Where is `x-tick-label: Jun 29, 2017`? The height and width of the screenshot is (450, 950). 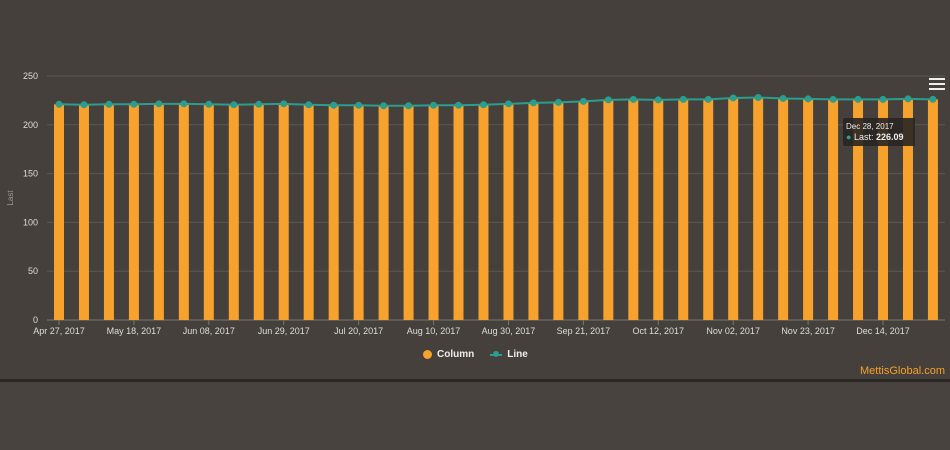 x-tick-label: Jun 29, 2017 is located at coordinates (284, 331).